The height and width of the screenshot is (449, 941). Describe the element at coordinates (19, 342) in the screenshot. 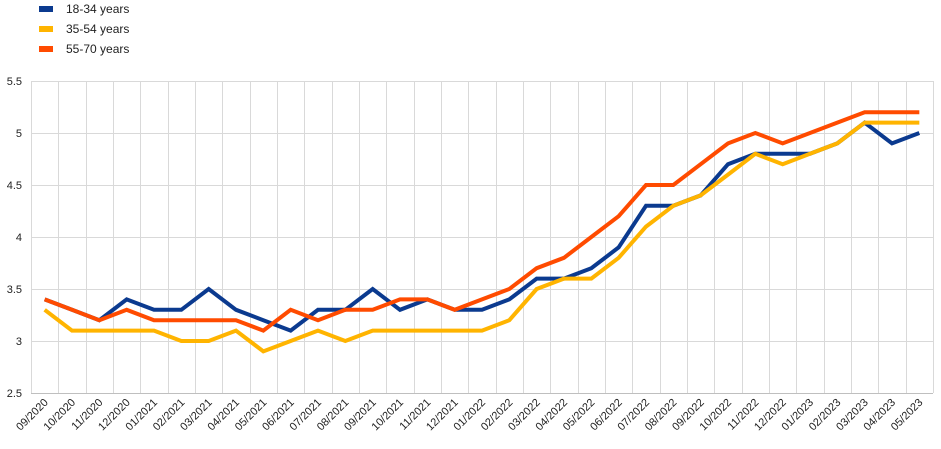

I see `y-tick-label: 3` at that location.